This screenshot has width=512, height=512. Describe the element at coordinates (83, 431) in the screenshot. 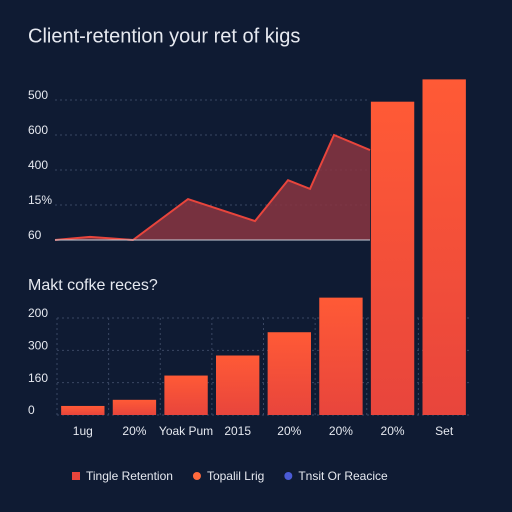

I see `x-tick-label: 1ug` at that location.